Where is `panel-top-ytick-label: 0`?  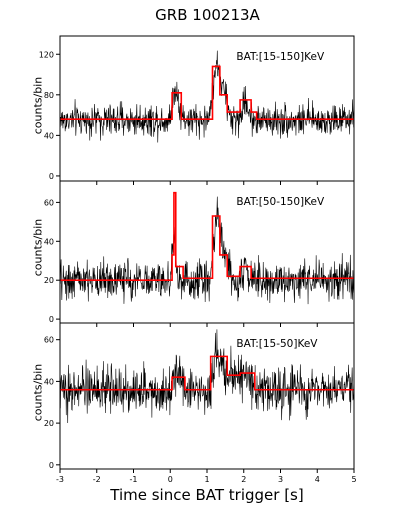
panel-top-ytick-label: 0 is located at coordinates (51, 176).